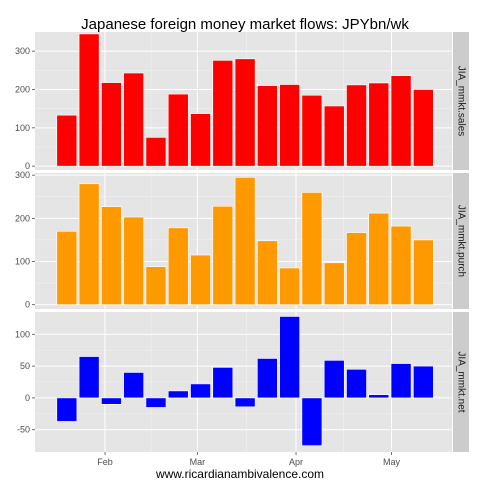  I want to click on panel-strip-label: JIA_mmkt.sales, so click(460, 101).